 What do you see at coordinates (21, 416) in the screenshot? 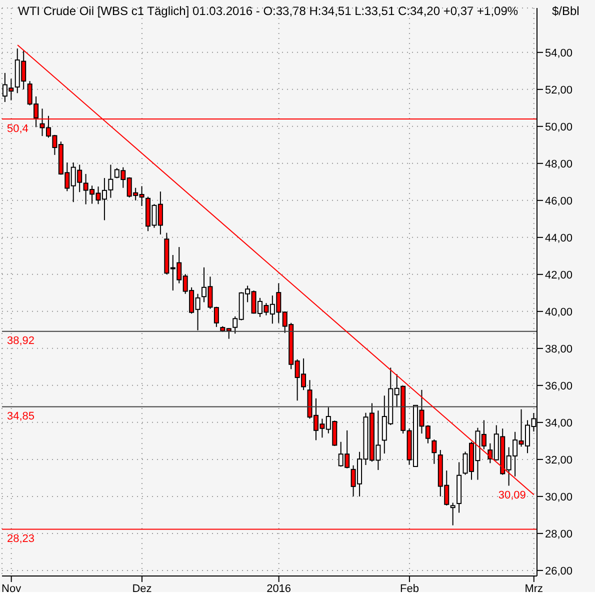
I see `ref-line-label: 34,85` at bounding box center [21, 416].